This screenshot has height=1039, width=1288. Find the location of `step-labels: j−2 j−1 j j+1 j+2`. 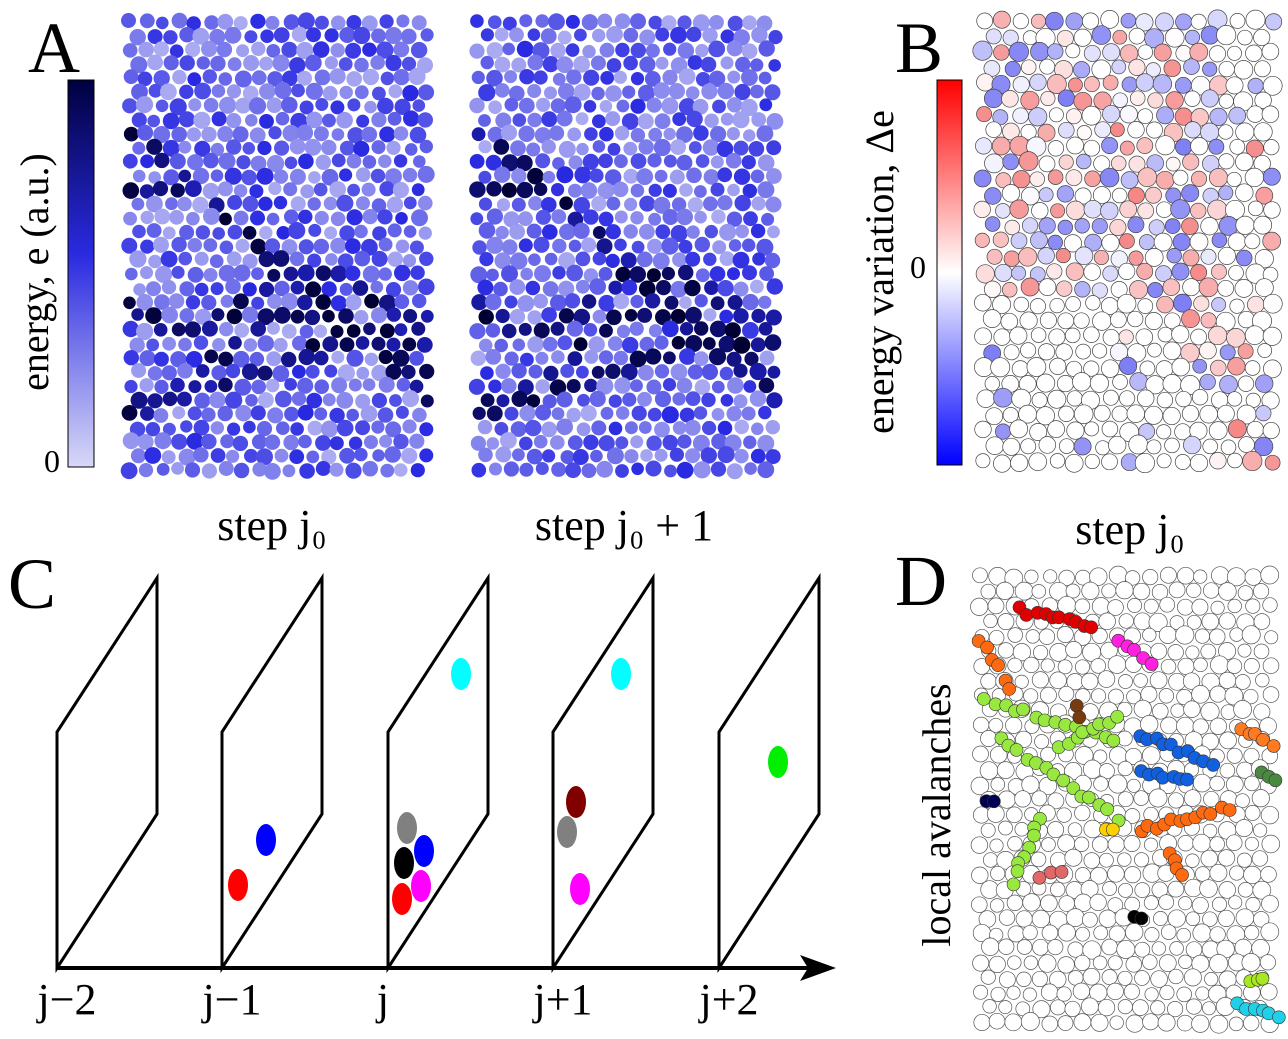

step-labels: j−2 j−1 j j+1 j+2 is located at coordinates (396, 999).